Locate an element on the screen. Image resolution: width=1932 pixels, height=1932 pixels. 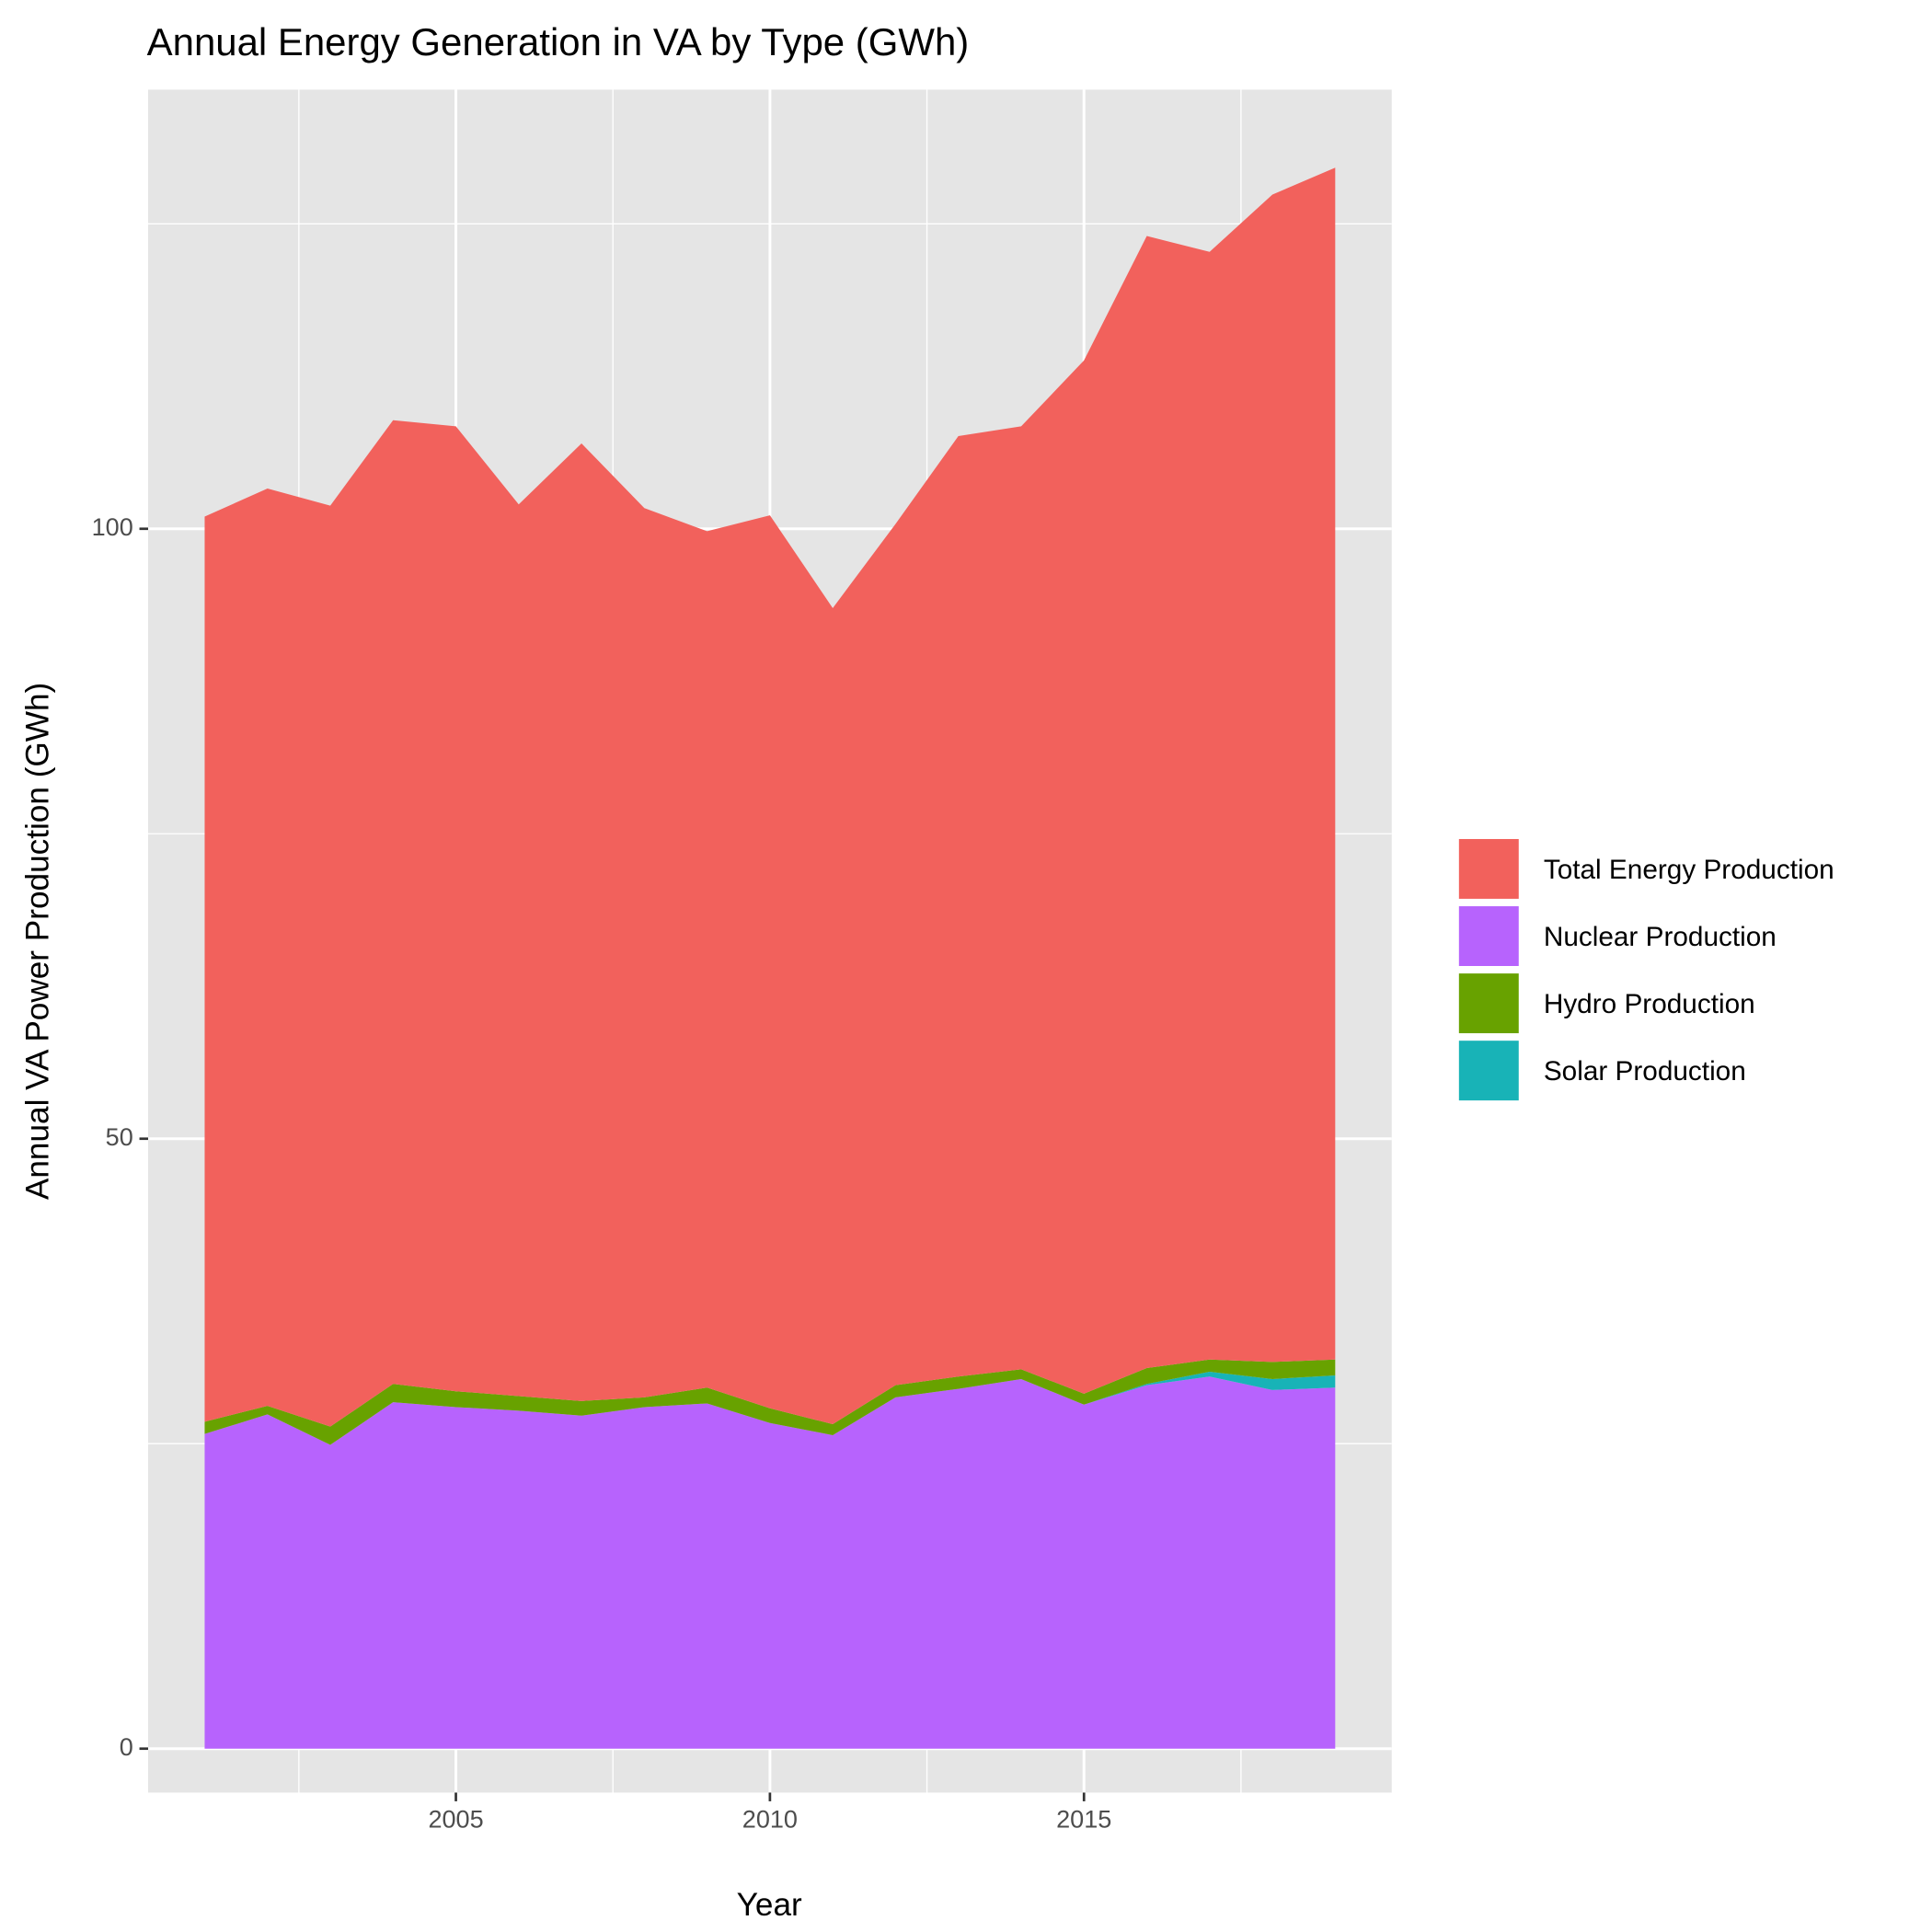
legend-label: Nuclear Production is located at coordinates (1660, 937).